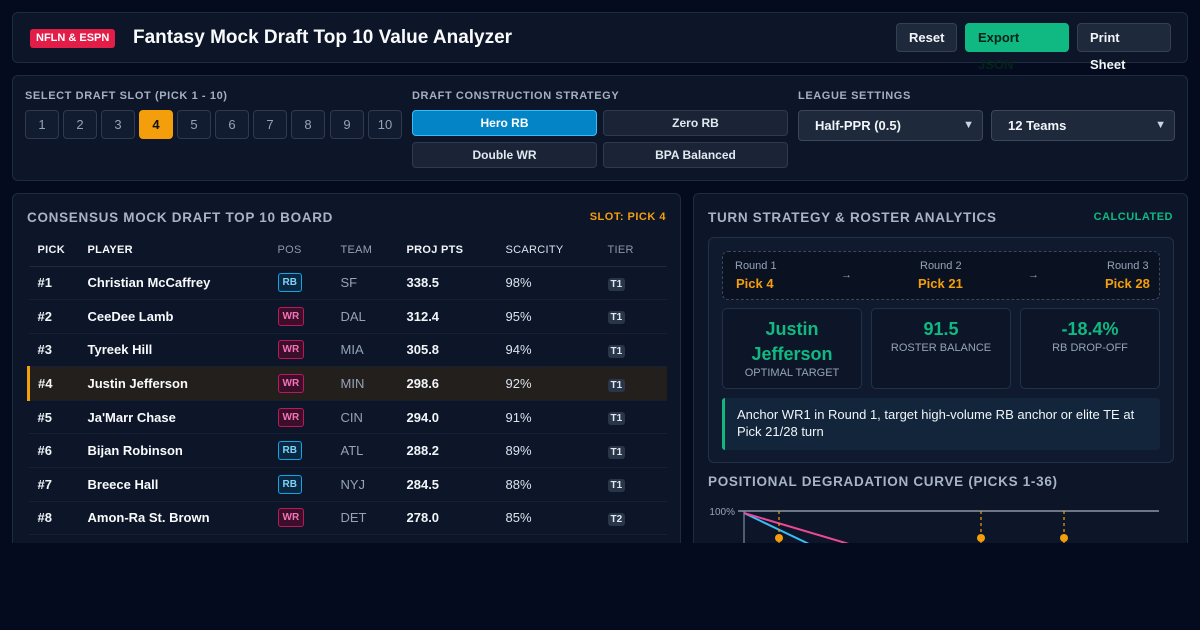  I want to click on optimal-target-label: OPTIMAL TARGET, so click(792, 373).